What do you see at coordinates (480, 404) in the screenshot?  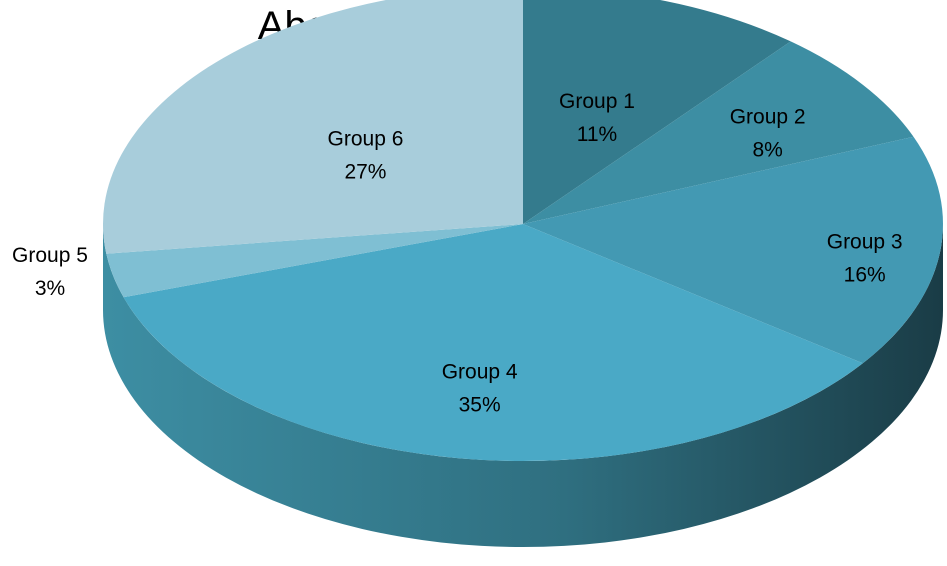 I see `slice-value-4: 35%` at bounding box center [480, 404].